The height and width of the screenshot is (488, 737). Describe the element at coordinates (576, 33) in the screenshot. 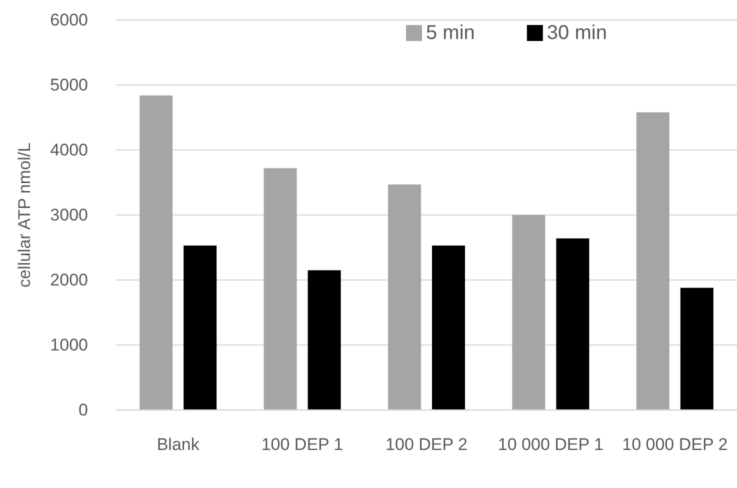

I see `legend-label: 30 min` at that location.